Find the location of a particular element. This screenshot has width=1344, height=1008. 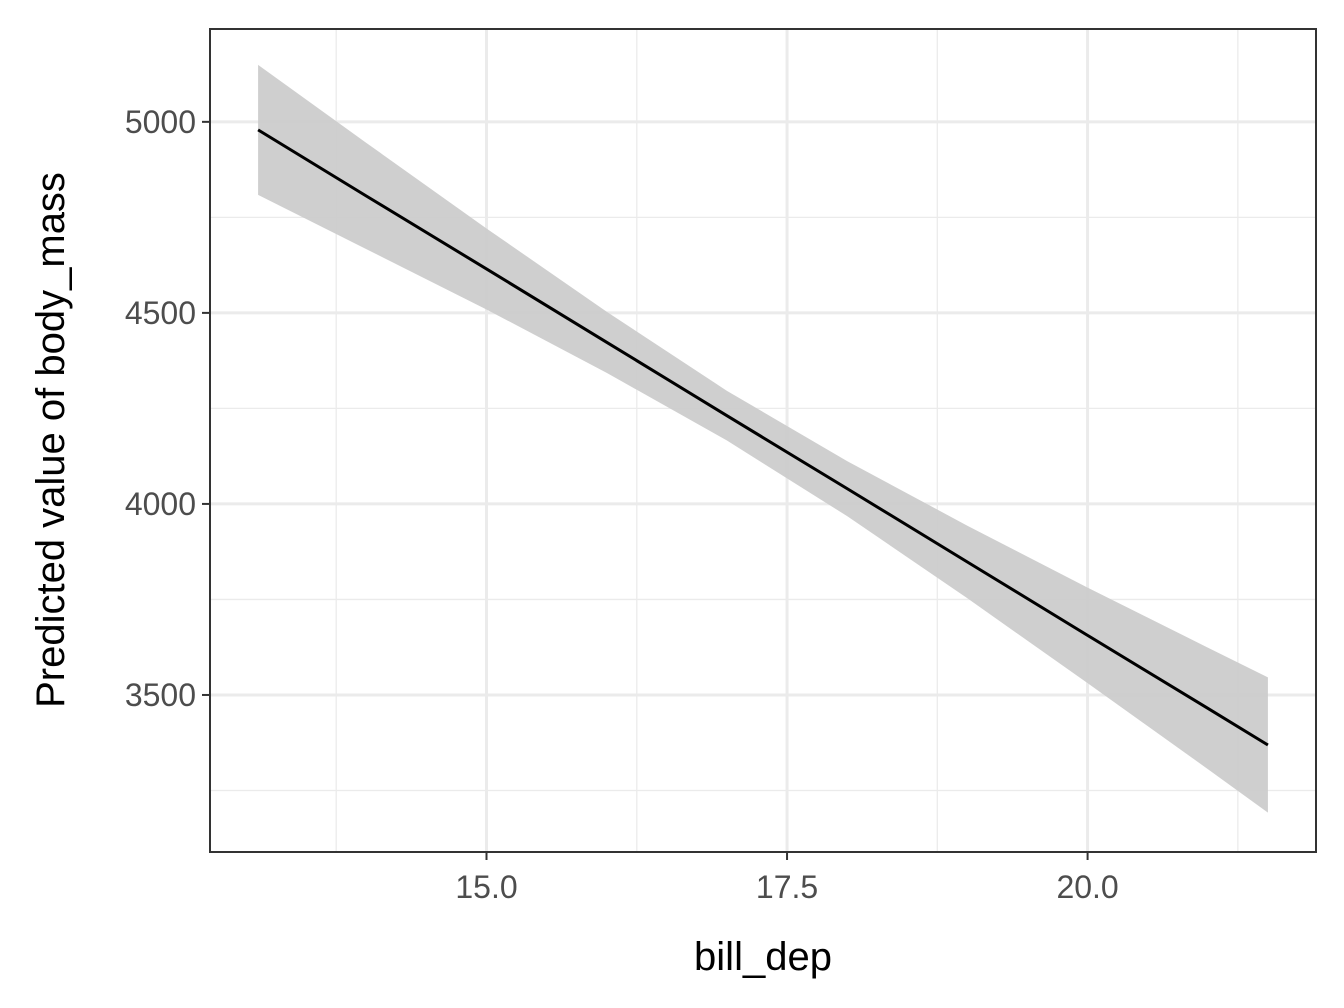

x-axis-title: bill_dep is located at coordinates (763, 957).